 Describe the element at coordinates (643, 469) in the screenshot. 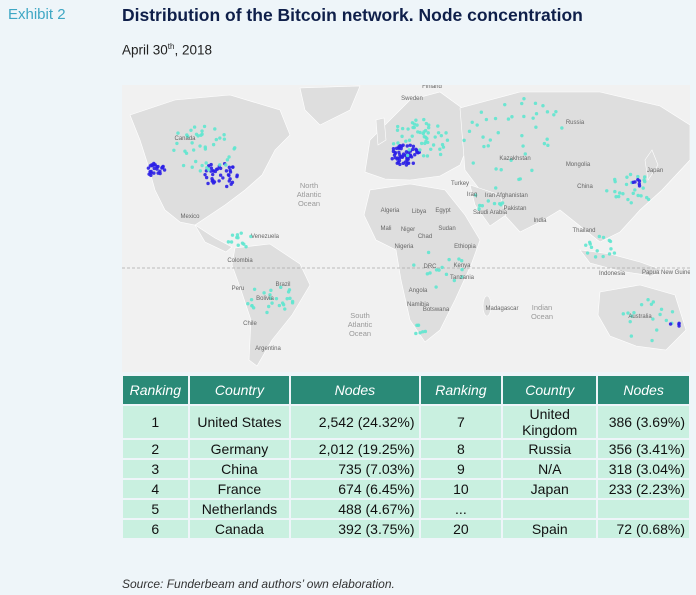

I see `table-cell: 318 (3.04%)` at that location.